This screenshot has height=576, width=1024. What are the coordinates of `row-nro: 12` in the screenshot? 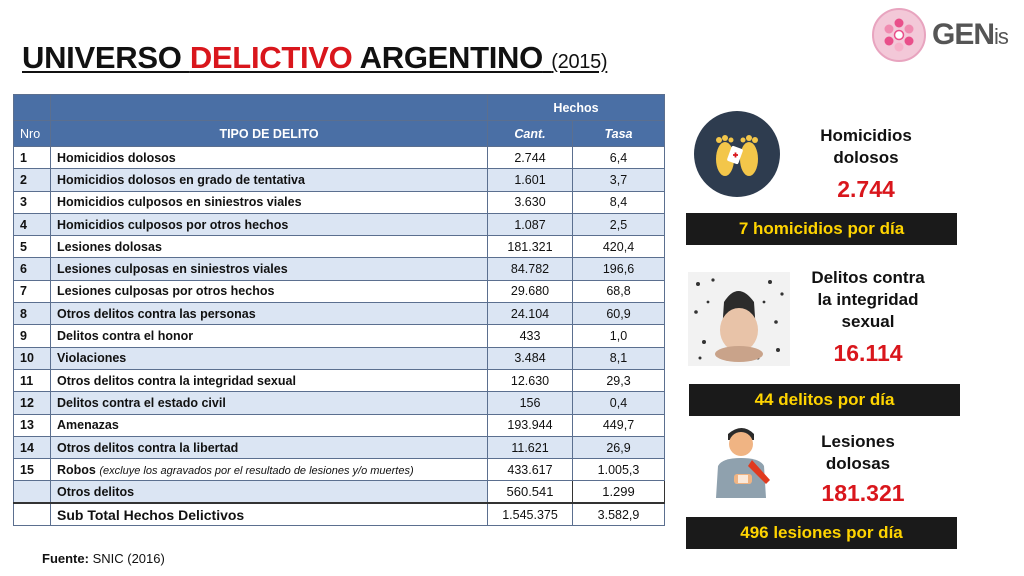 It's located at (32, 403).